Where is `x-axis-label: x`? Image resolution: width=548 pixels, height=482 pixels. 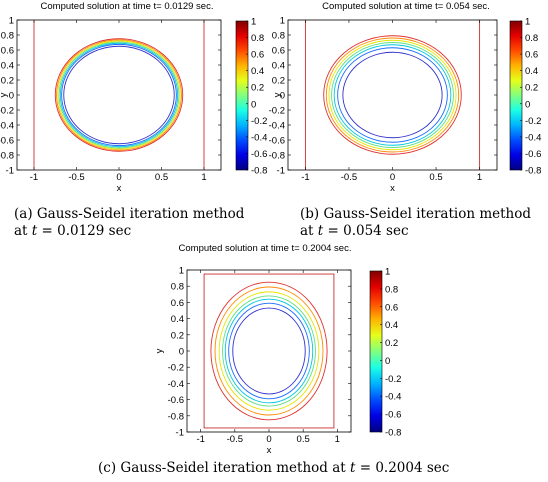 x-axis-label: x is located at coordinates (119, 188).